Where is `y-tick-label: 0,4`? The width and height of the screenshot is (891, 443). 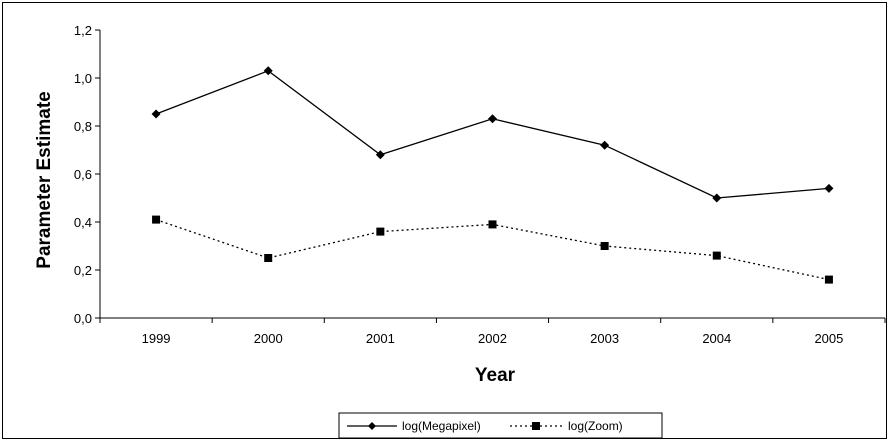 y-tick-label: 0,4 is located at coordinates (83, 222).